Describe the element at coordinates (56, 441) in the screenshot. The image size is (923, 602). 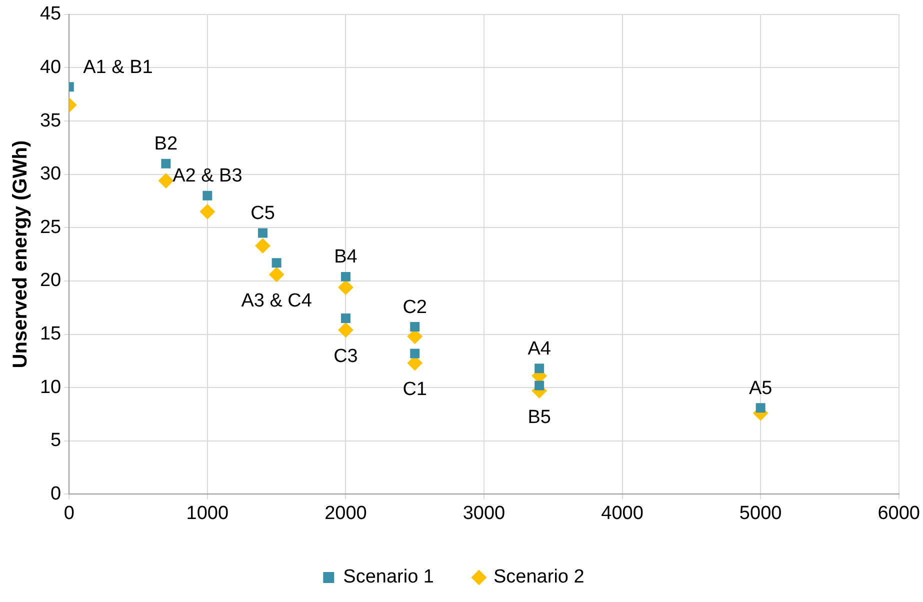
I see `y-tick-label: 5` at that location.